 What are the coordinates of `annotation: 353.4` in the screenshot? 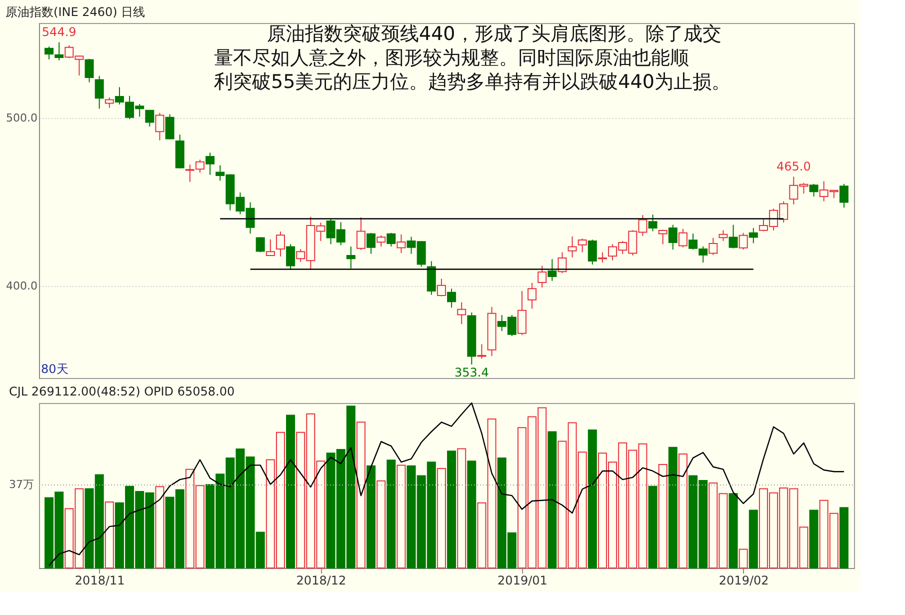 It's located at (471, 373).